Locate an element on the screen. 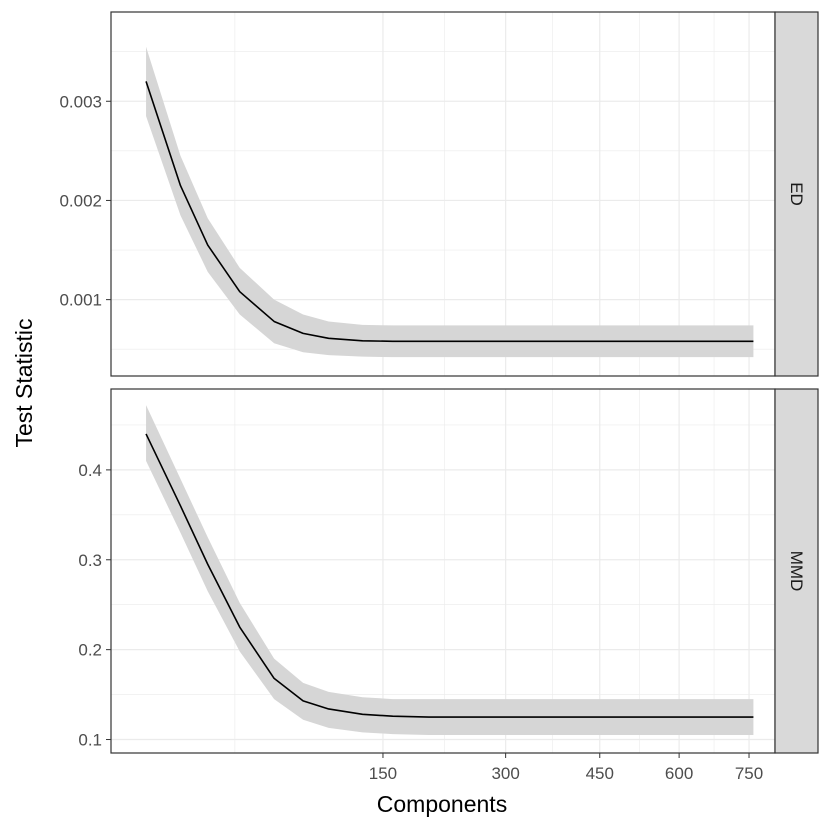 This screenshot has width=830, height=830. facet-label-mmd: MMD is located at coordinates (796, 571).